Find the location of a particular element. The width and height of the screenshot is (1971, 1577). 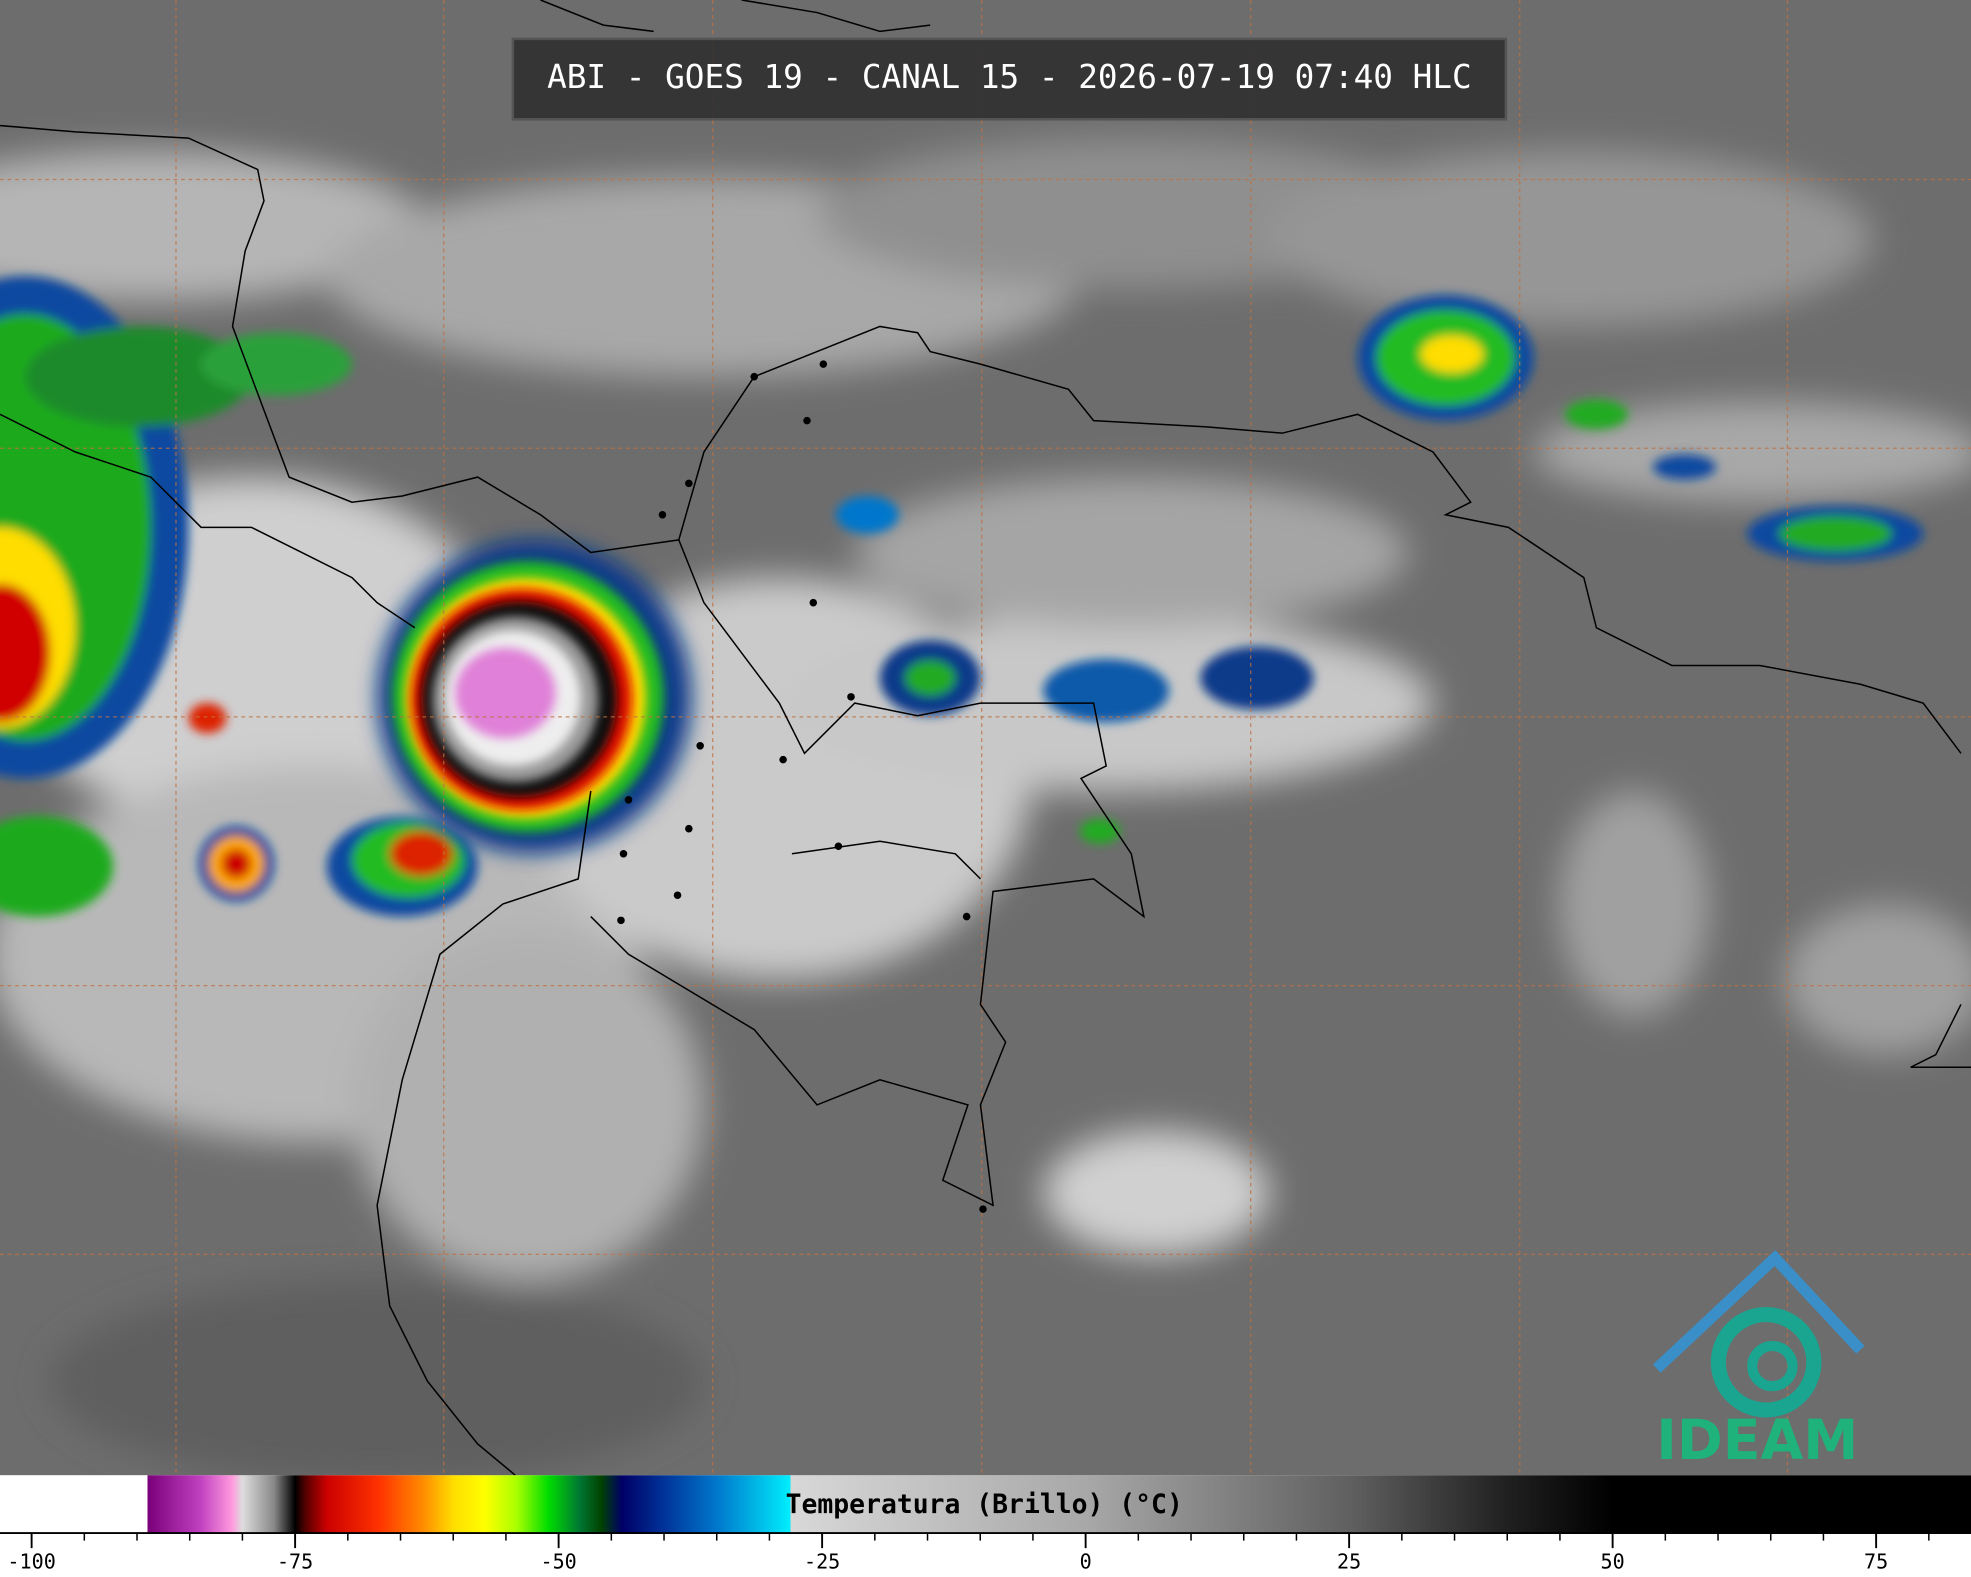

colorbar-gradient is located at coordinates (985, 1504).